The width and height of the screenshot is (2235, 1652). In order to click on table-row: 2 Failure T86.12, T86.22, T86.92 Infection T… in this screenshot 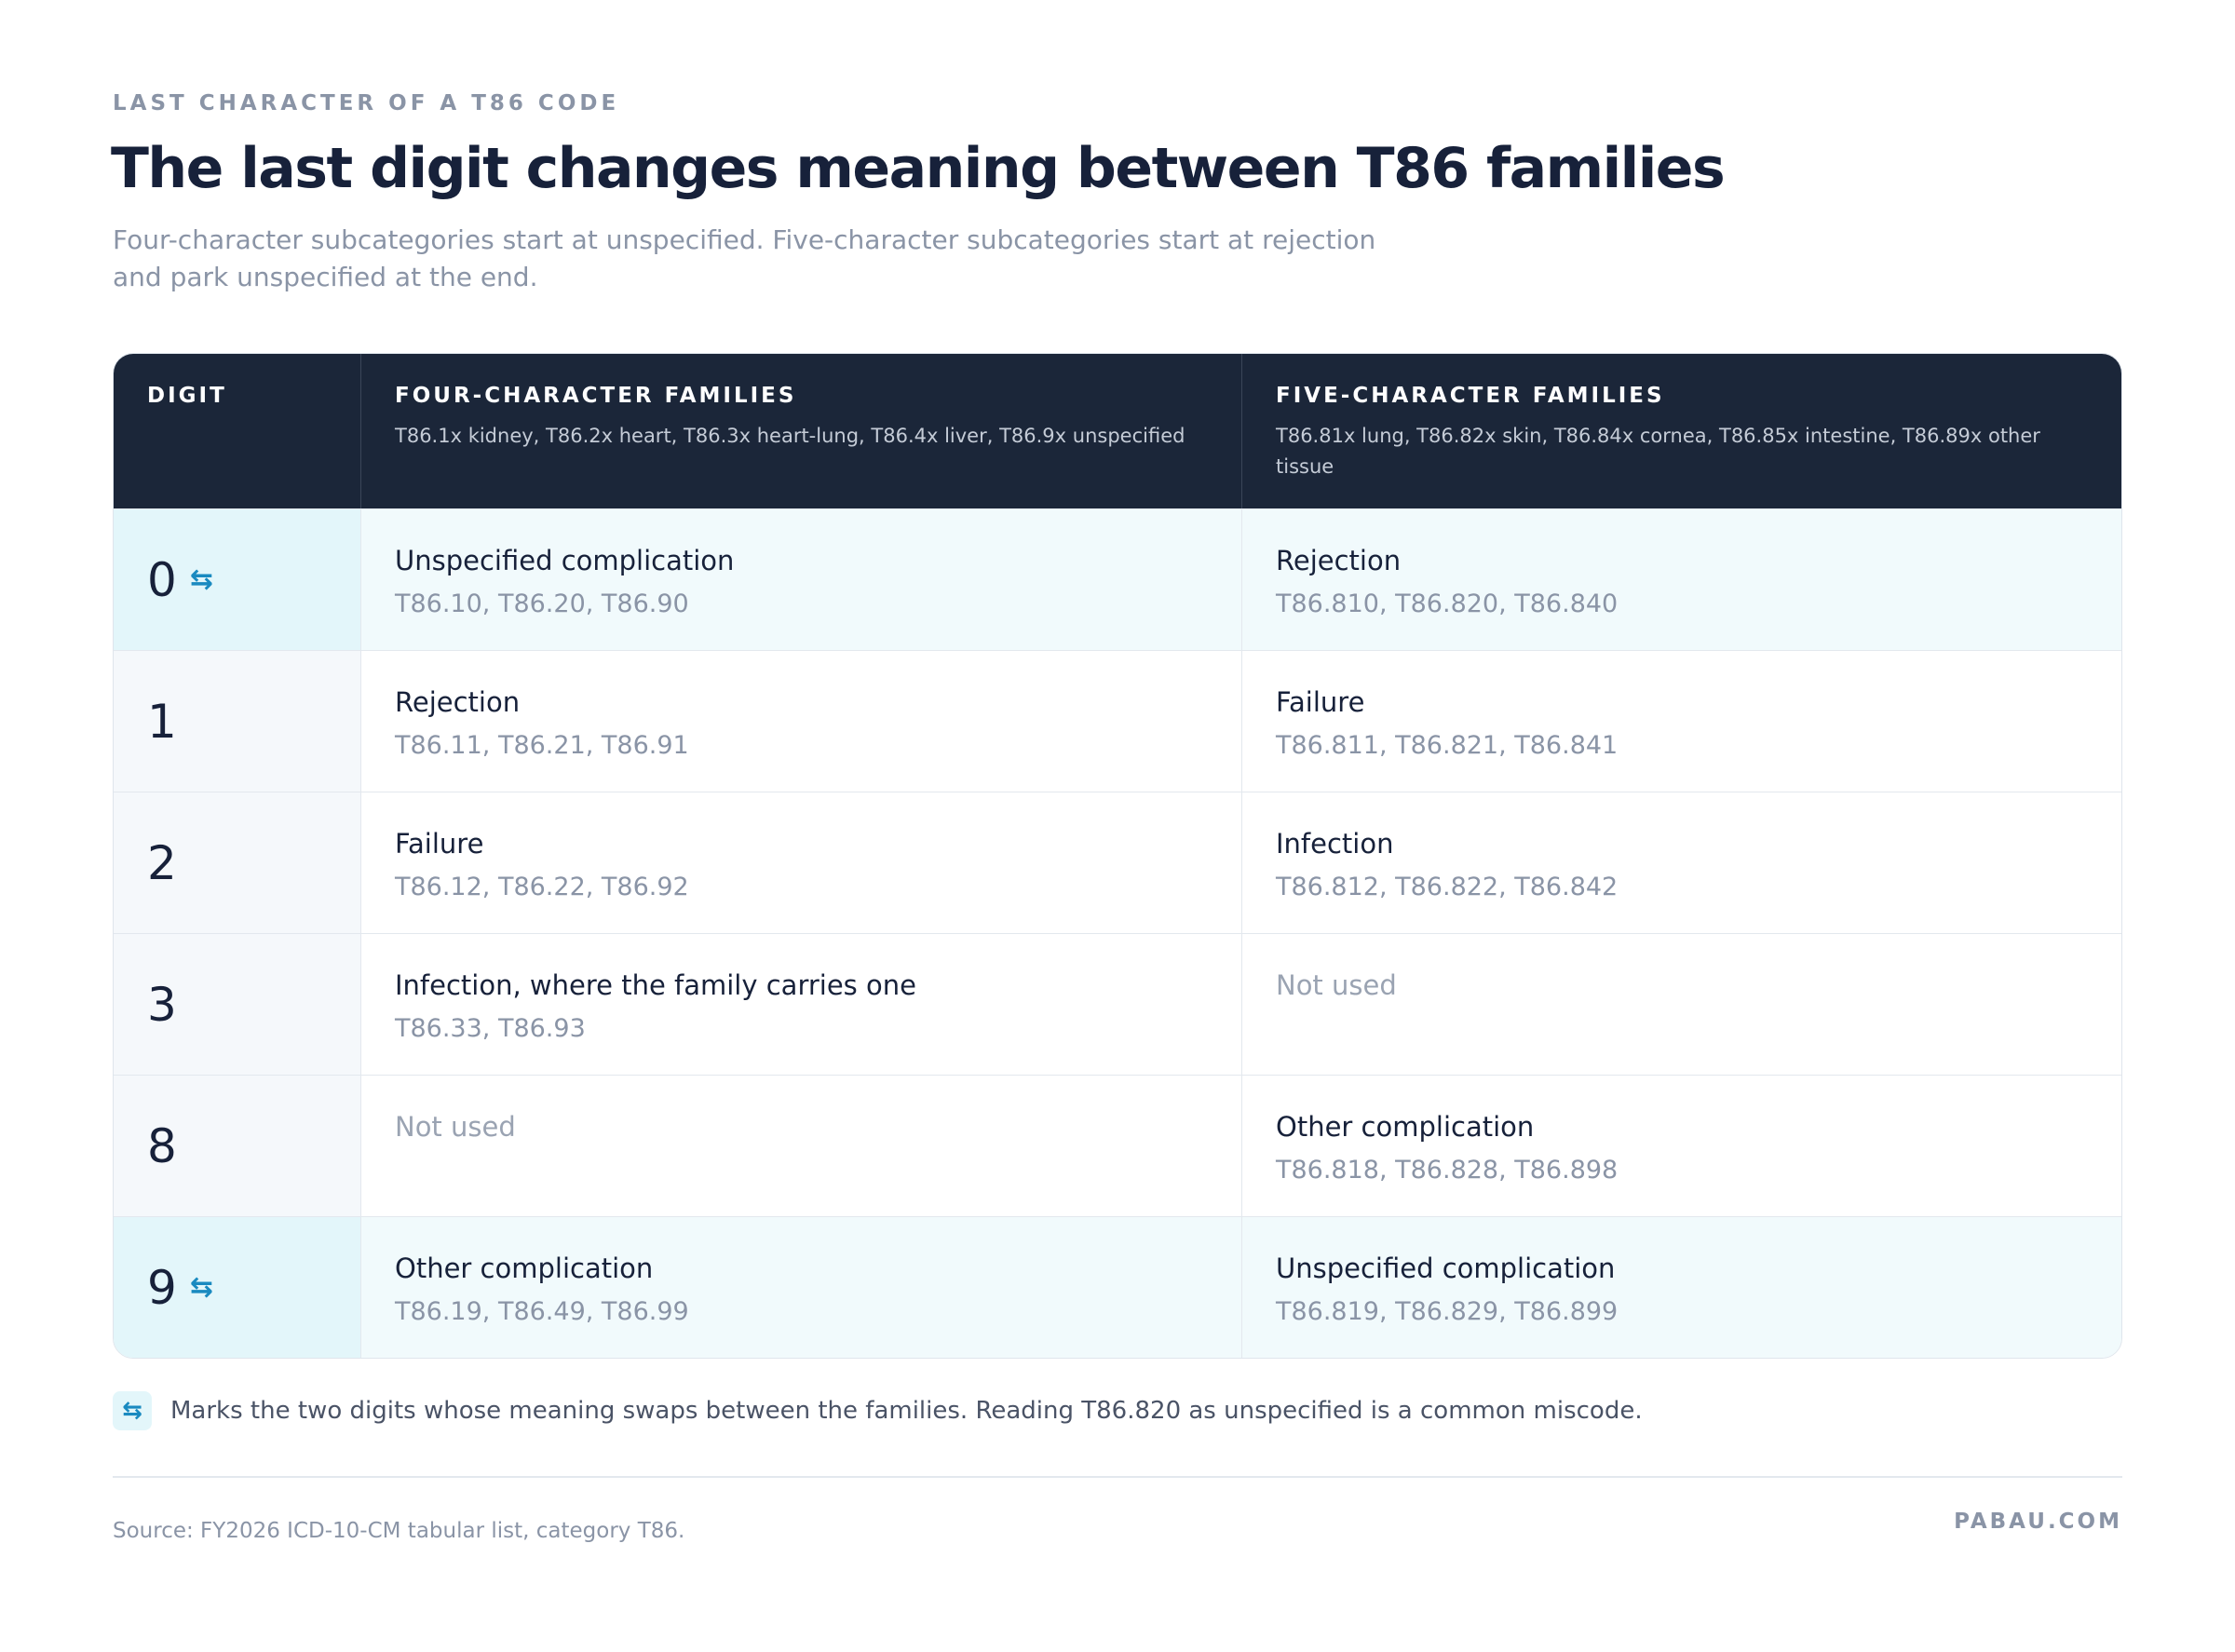, I will do `click(1117, 862)`.